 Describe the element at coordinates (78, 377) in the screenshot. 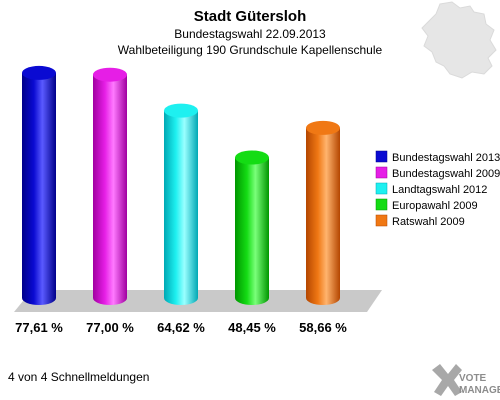

I see `footer-note: 4 von 4 Schnellmeldungen` at that location.